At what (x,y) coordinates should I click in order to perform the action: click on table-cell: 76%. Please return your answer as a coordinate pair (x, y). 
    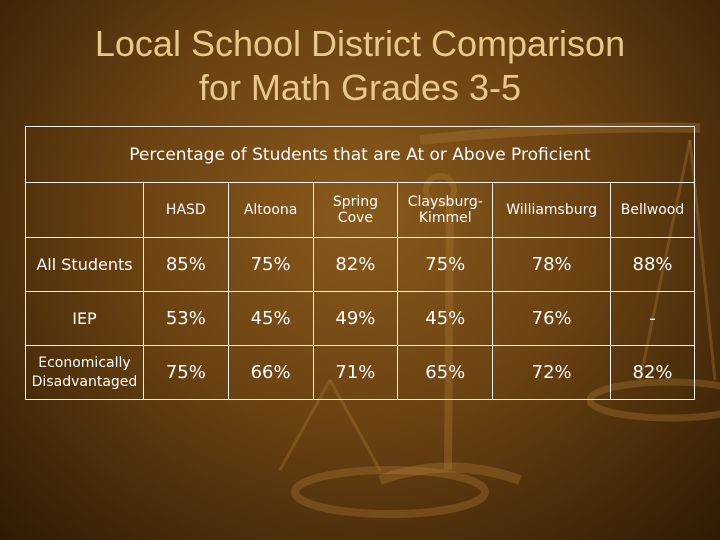
    Looking at the image, I should click on (552, 318).